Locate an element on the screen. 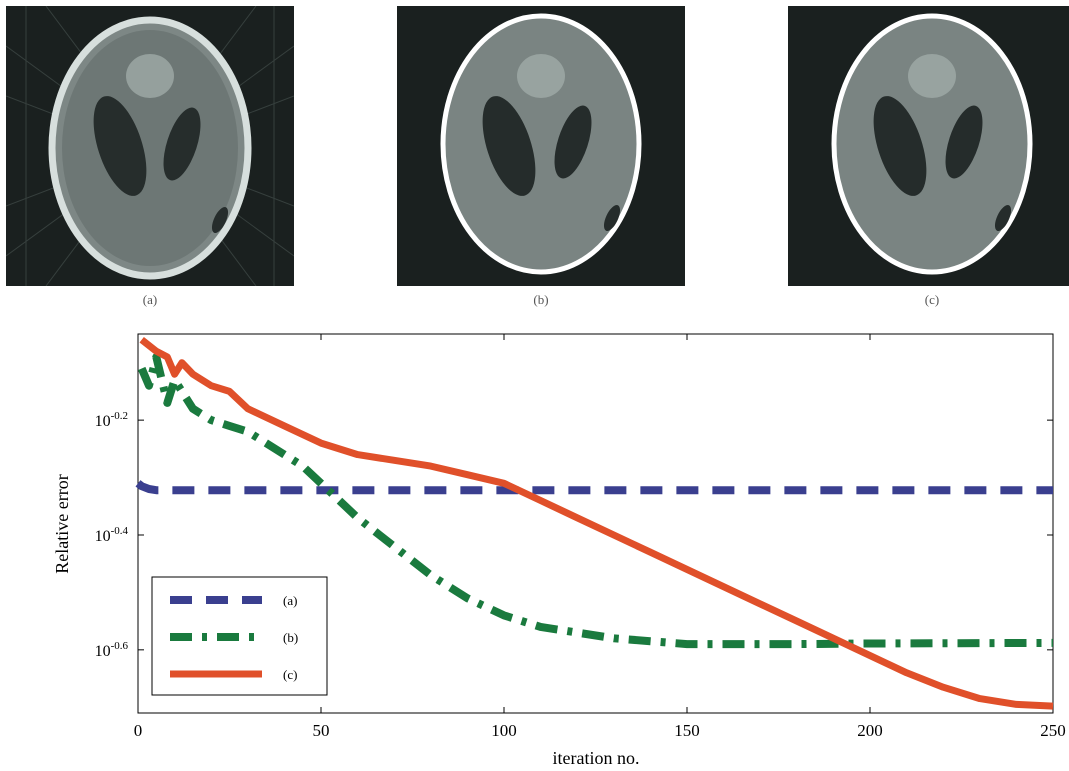 This screenshot has width=1069, height=771. legend-label-0: (a) is located at coordinates (290, 600).